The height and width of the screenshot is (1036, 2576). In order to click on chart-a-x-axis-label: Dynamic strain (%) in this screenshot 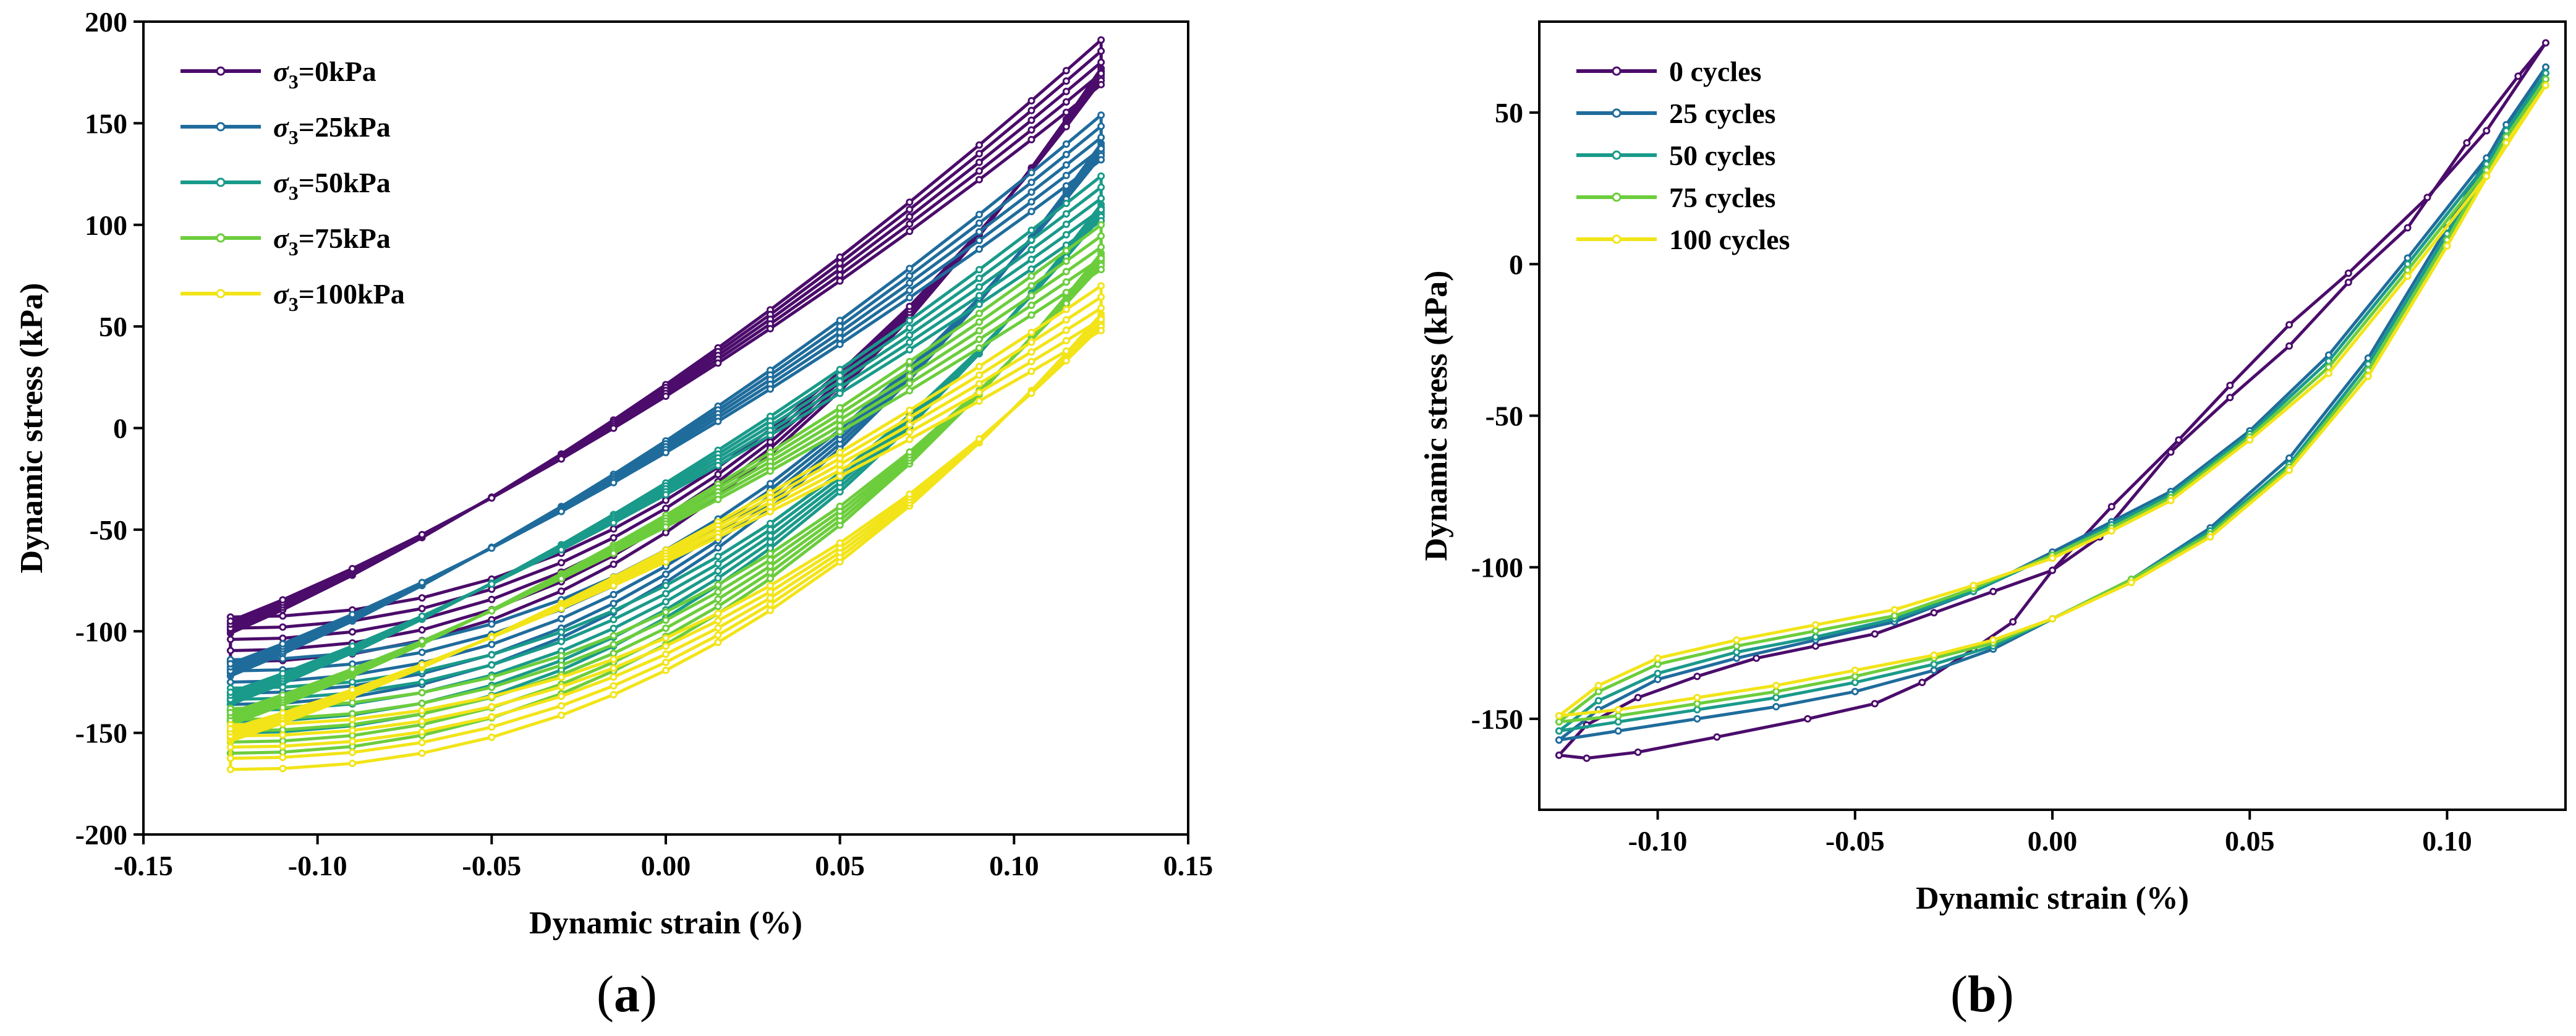, I will do `click(665, 923)`.